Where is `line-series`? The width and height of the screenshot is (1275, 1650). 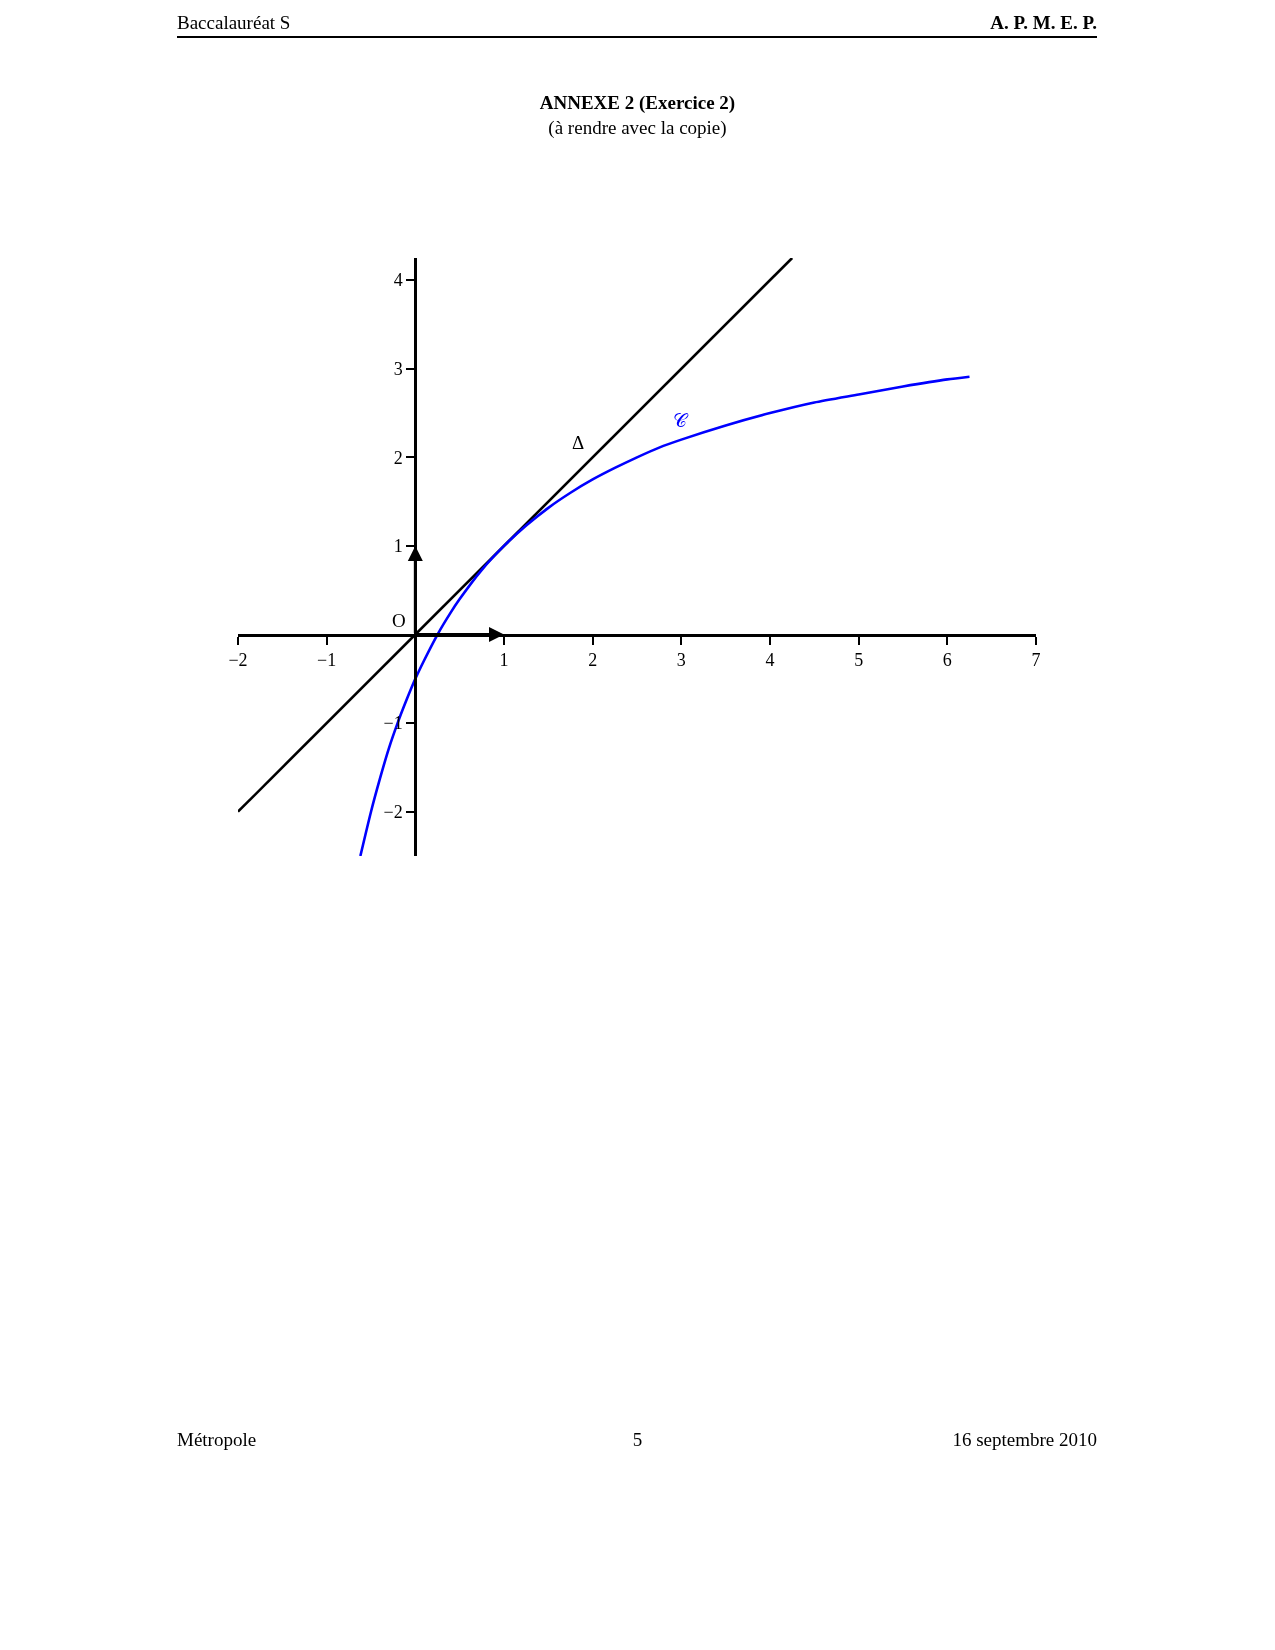 line-series is located at coordinates (665, 615).